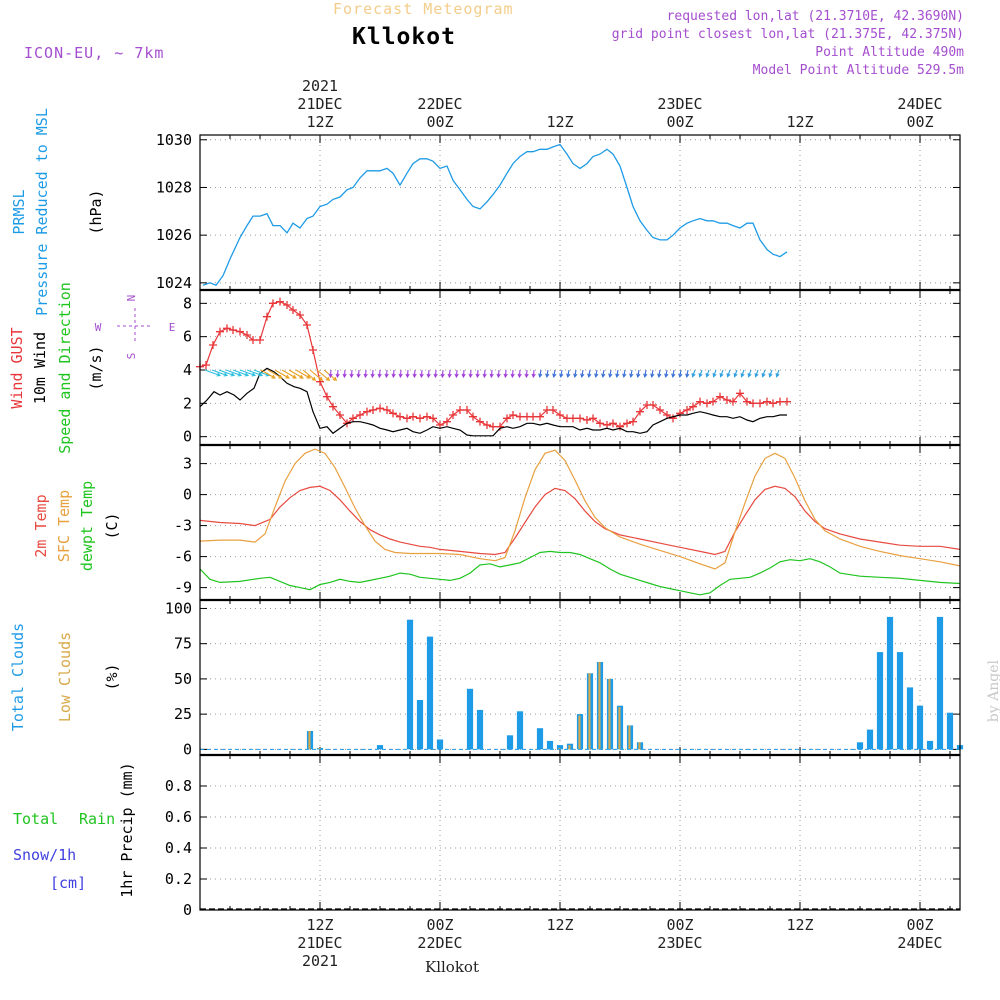 This screenshot has width=1000, height=1000. I want to click on x-top-tick-label: 12Z, so click(799, 122).